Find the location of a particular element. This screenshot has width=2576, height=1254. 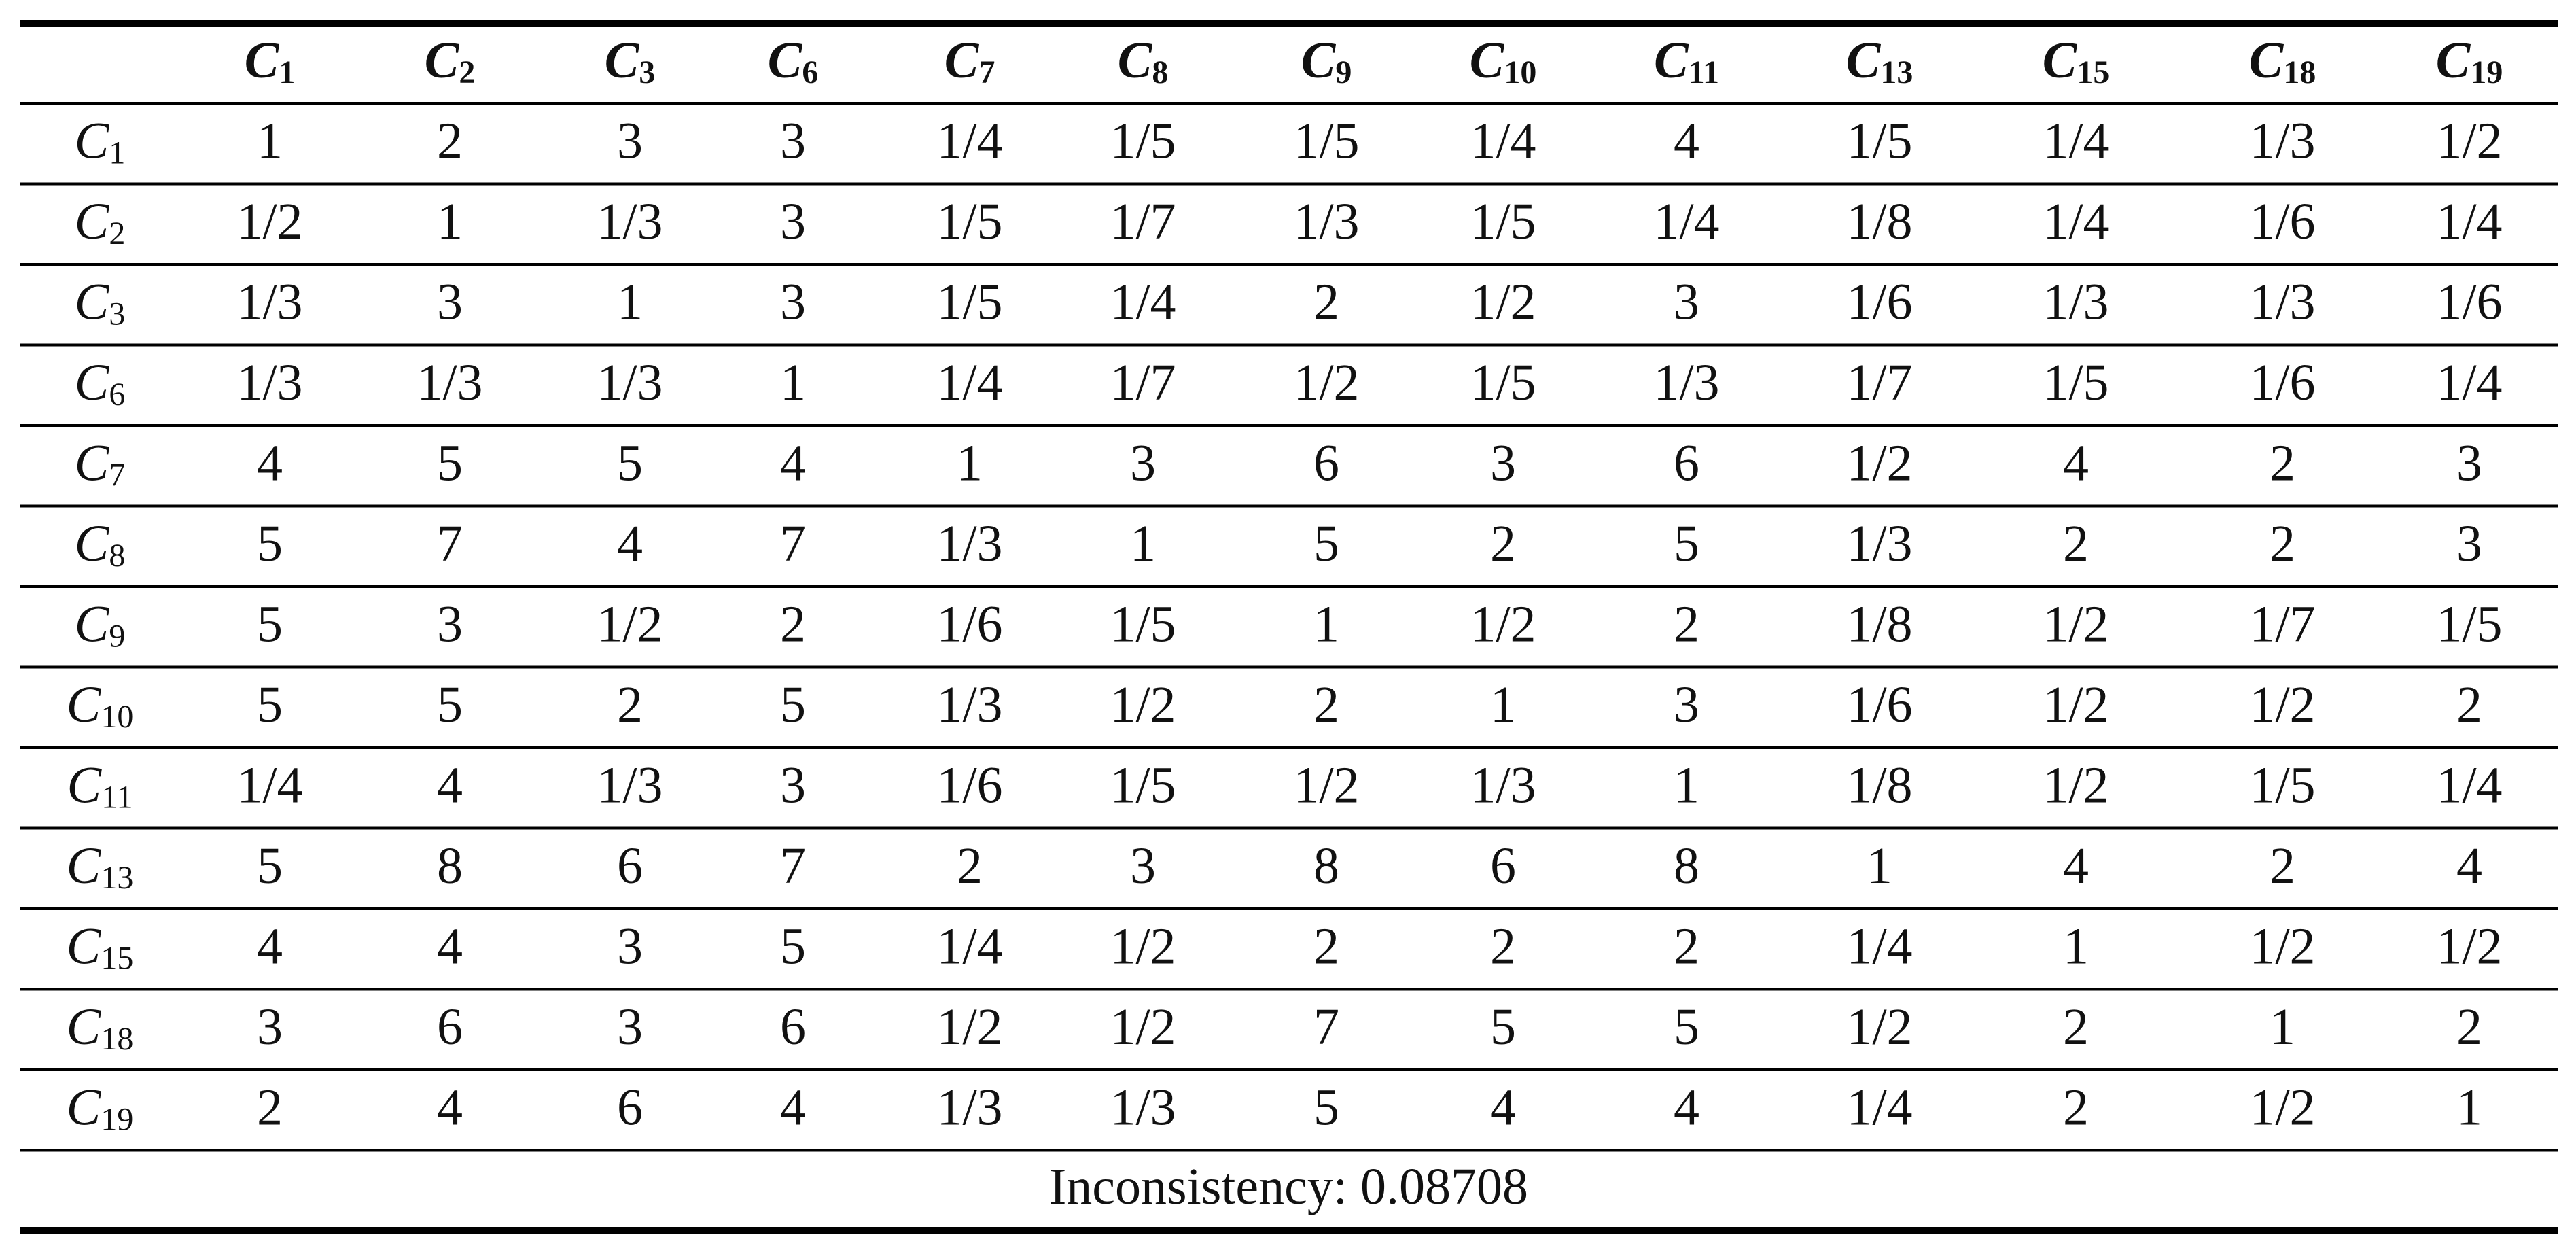

row-label-subscript: 3 is located at coordinates (117, 314).